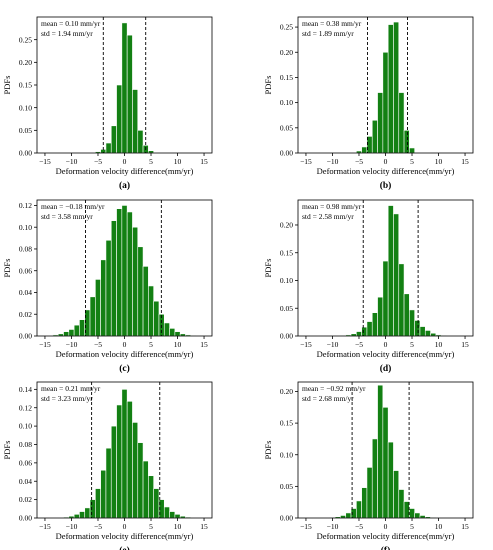 Image resolution: width=493 pixels, height=550 pixels. What do you see at coordinates (334, 388) in the screenshot?
I see `stats-annotation: mean = −0.92 mm/yr` at bounding box center [334, 388].